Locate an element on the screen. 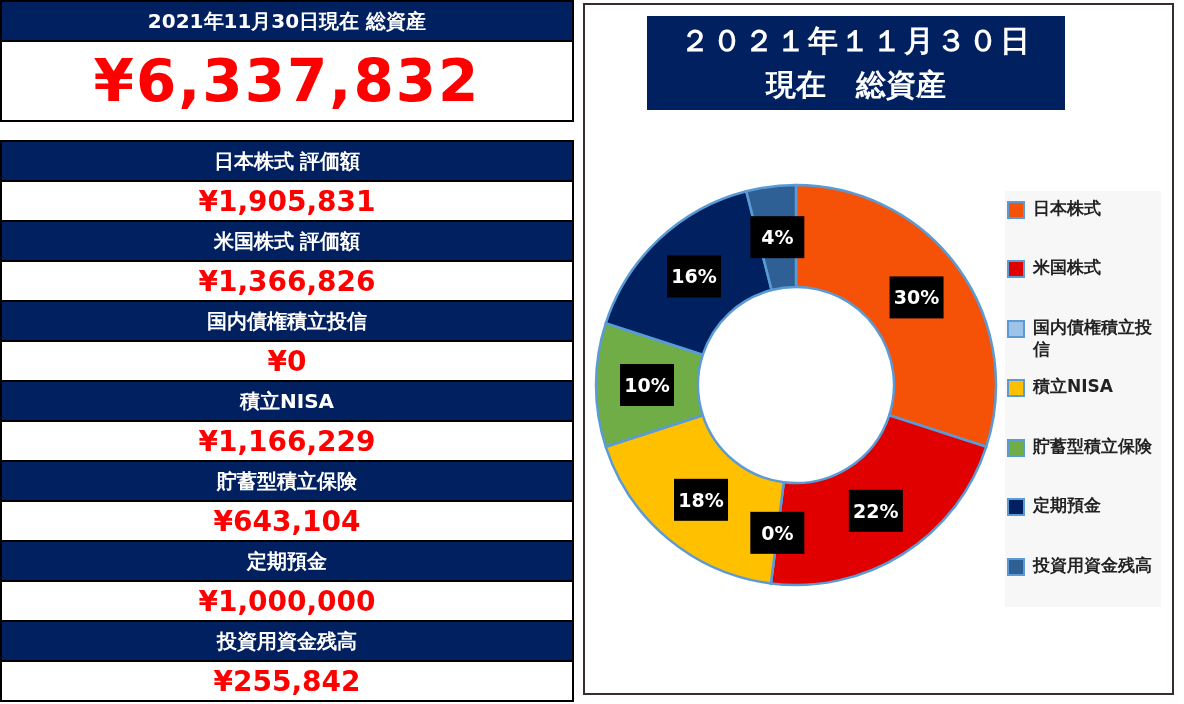  text: 0% is located at coordinates (777, 532).